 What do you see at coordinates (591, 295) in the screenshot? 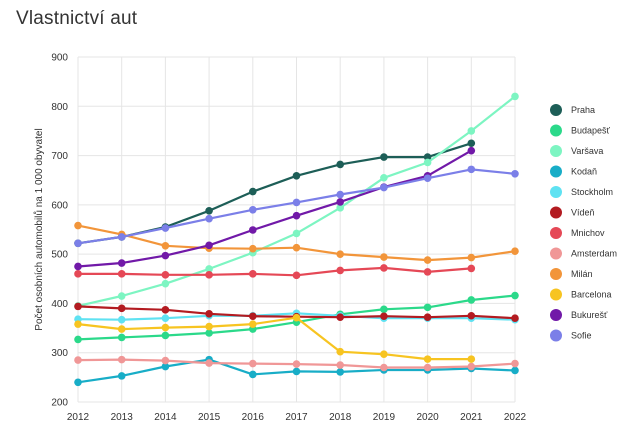
I see `legend-label: Barcelona` at bounding box center [591, 295].